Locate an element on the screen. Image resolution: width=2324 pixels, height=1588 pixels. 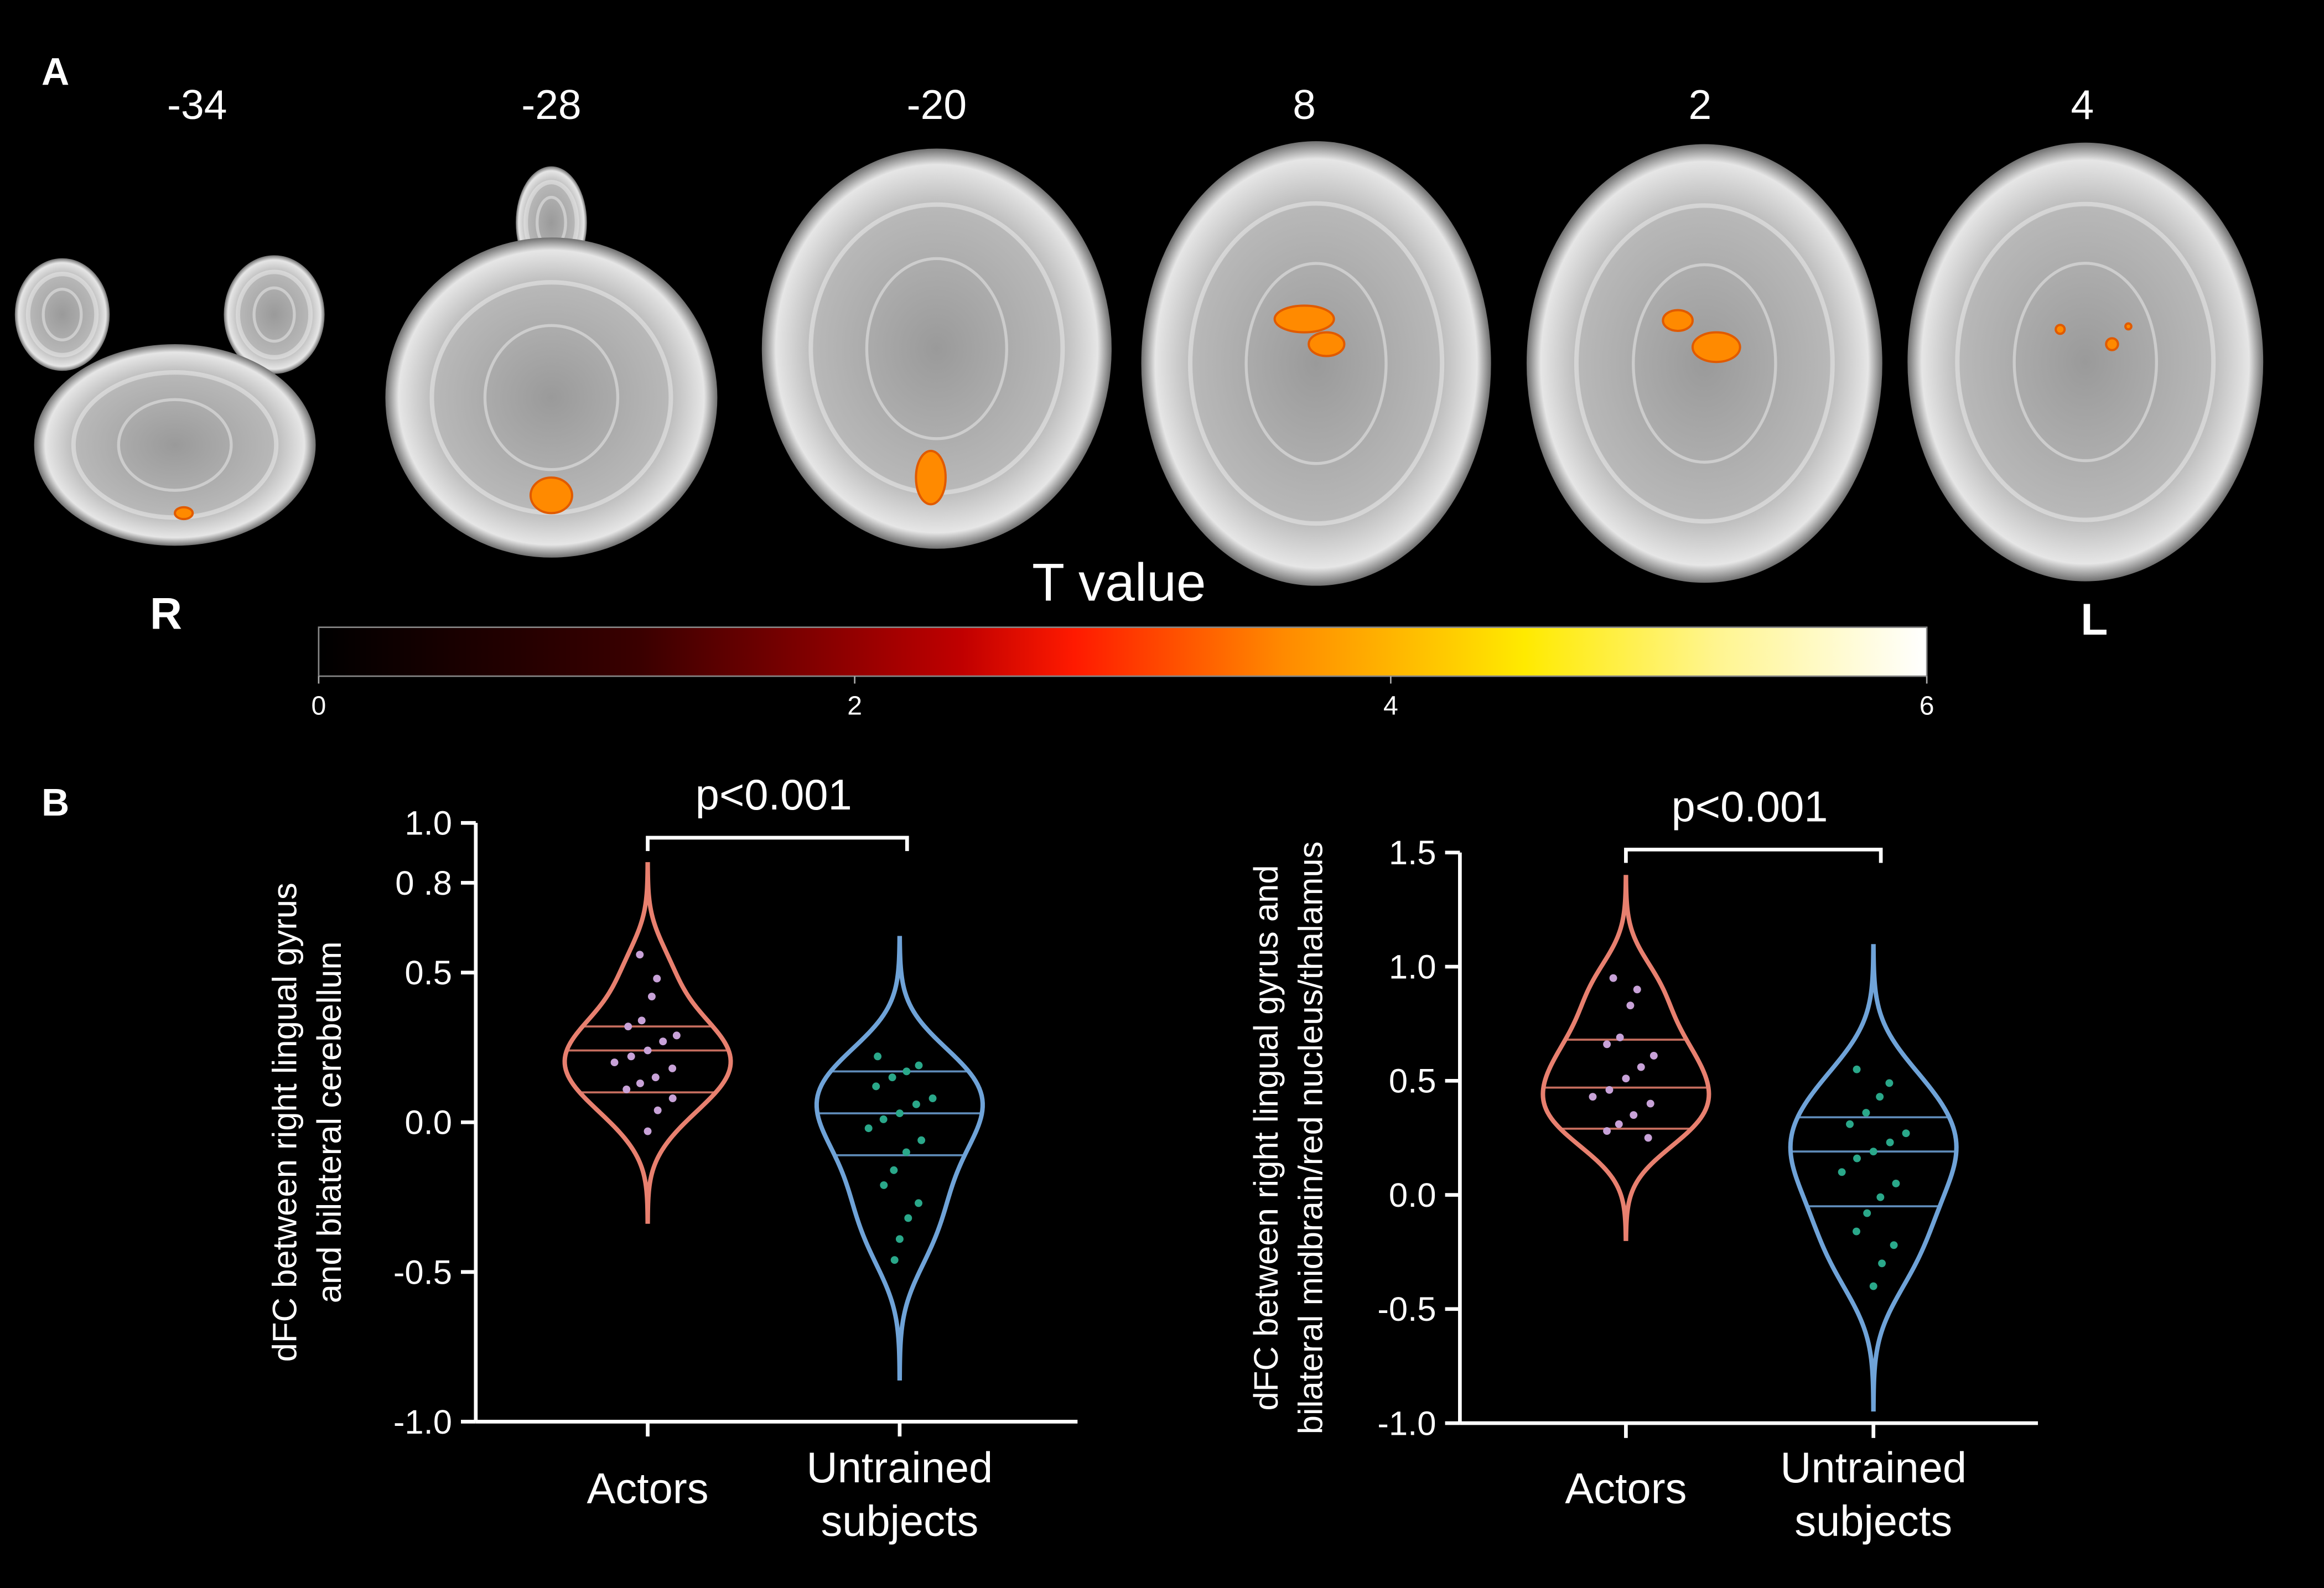
colorbar-tick-label: 2 is located at coordinates (855, 706).